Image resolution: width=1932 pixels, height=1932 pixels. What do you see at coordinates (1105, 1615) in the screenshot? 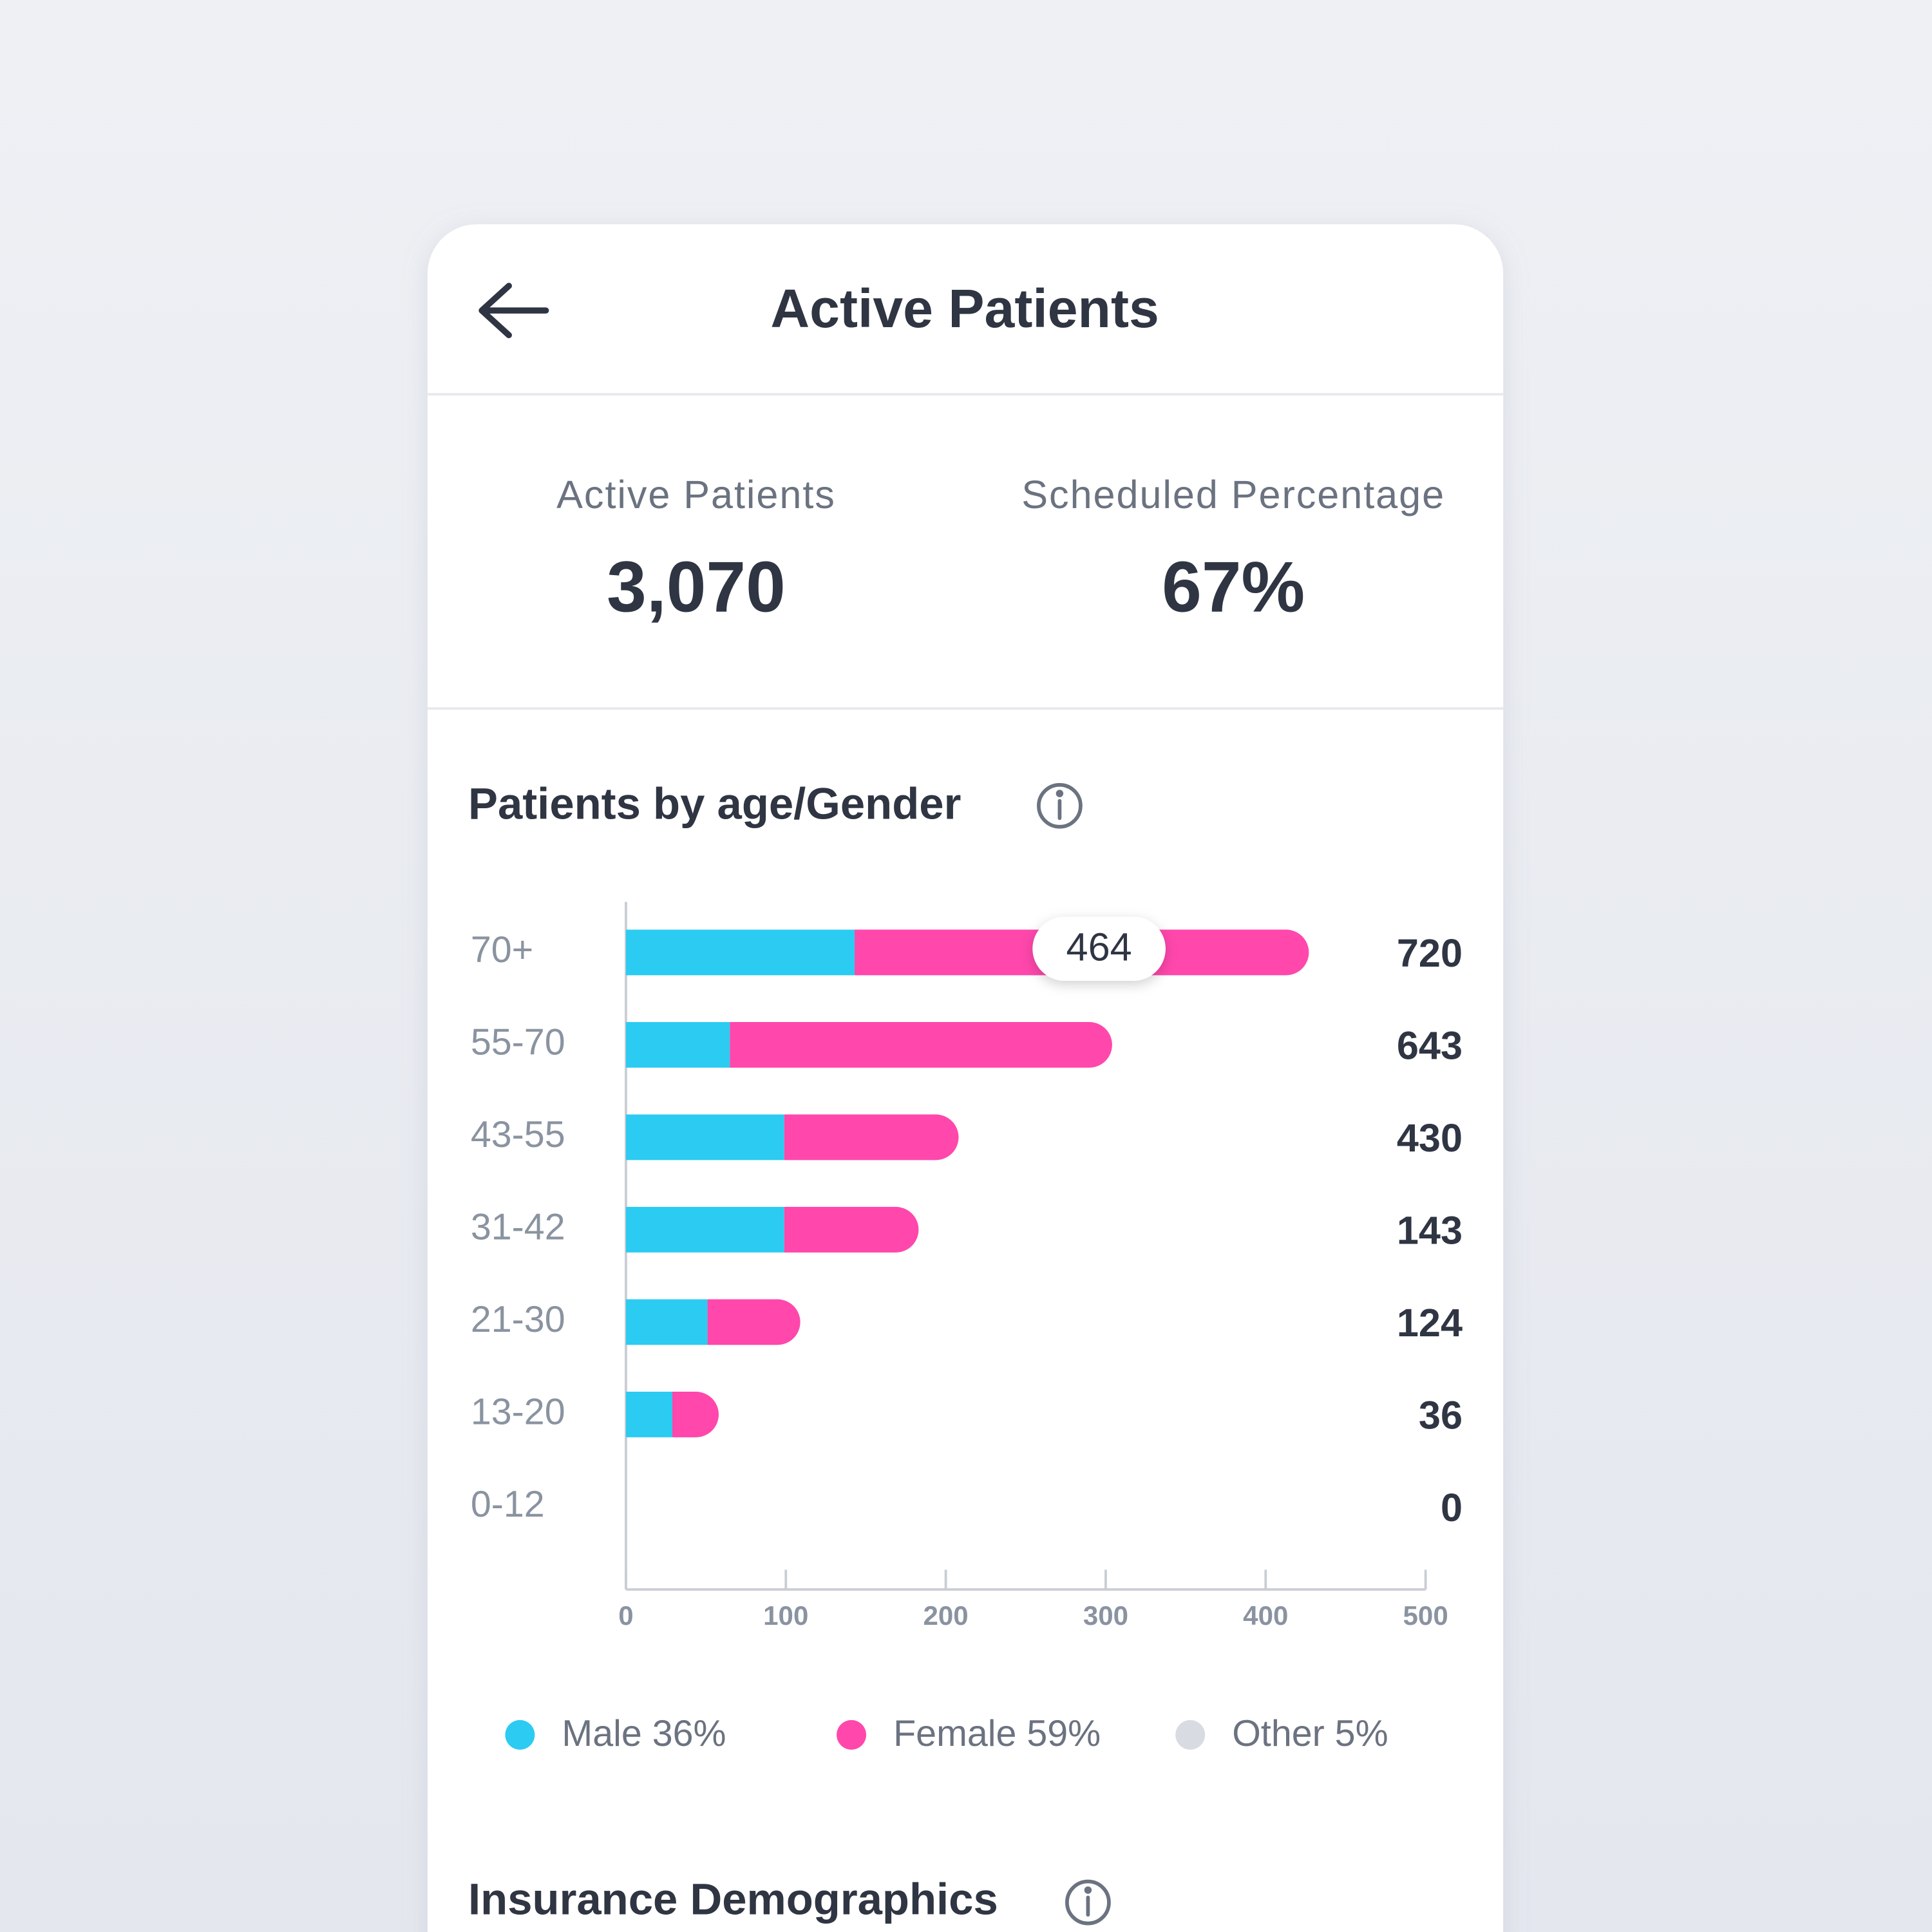
I see `x-tick-label: 300` at bounding box center [1105, 1615].